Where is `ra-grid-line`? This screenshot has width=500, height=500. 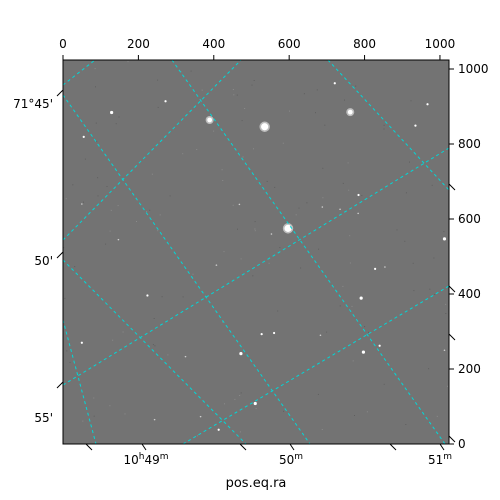 ra-grid-line is located at coordinates (155, 351).